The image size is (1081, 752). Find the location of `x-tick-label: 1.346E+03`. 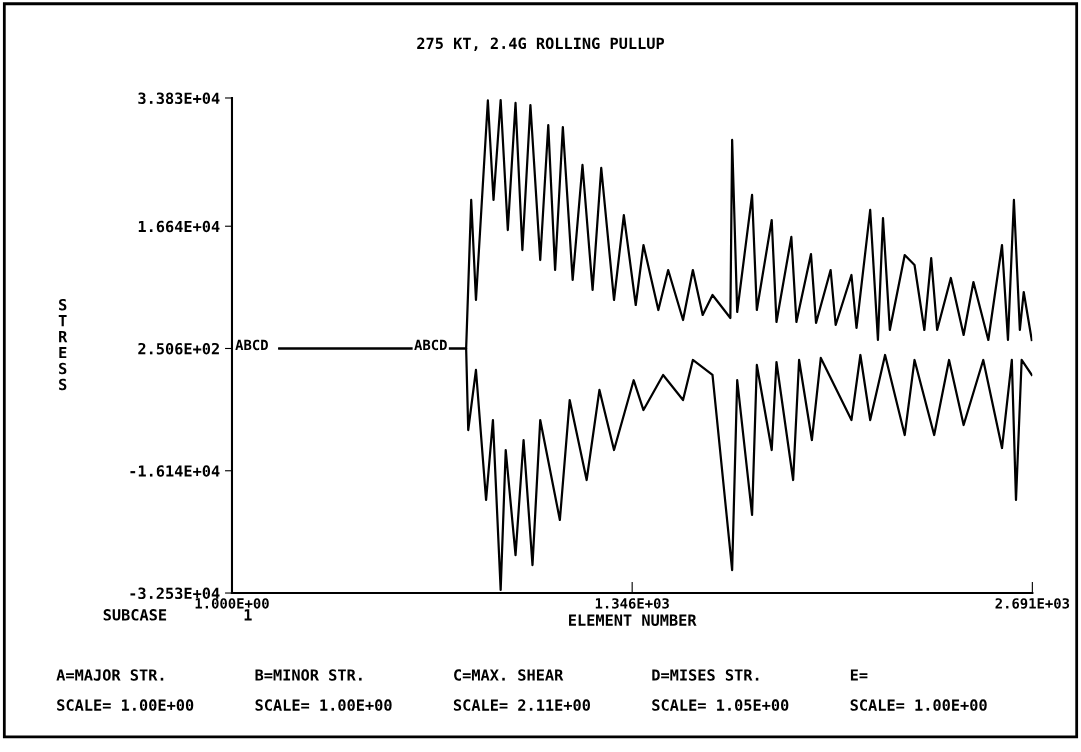

x-tick-label: 1.346E+03 is located at coordinates (632, 603).